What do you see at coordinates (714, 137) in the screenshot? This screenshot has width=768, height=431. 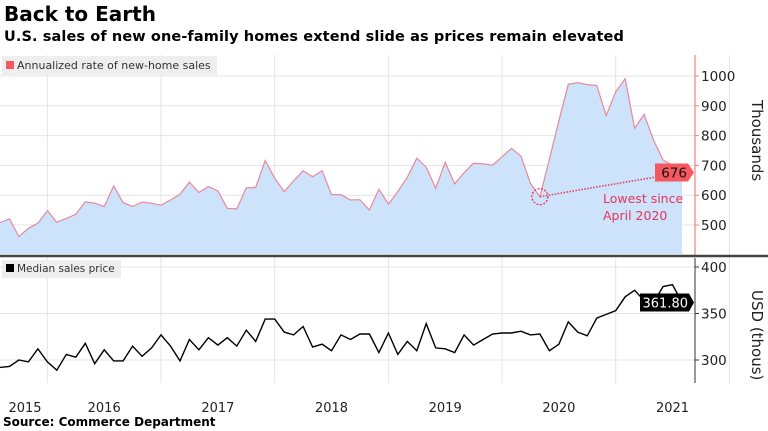 I see `y-tick-label-top: 800` at bounding box center [714, 137].